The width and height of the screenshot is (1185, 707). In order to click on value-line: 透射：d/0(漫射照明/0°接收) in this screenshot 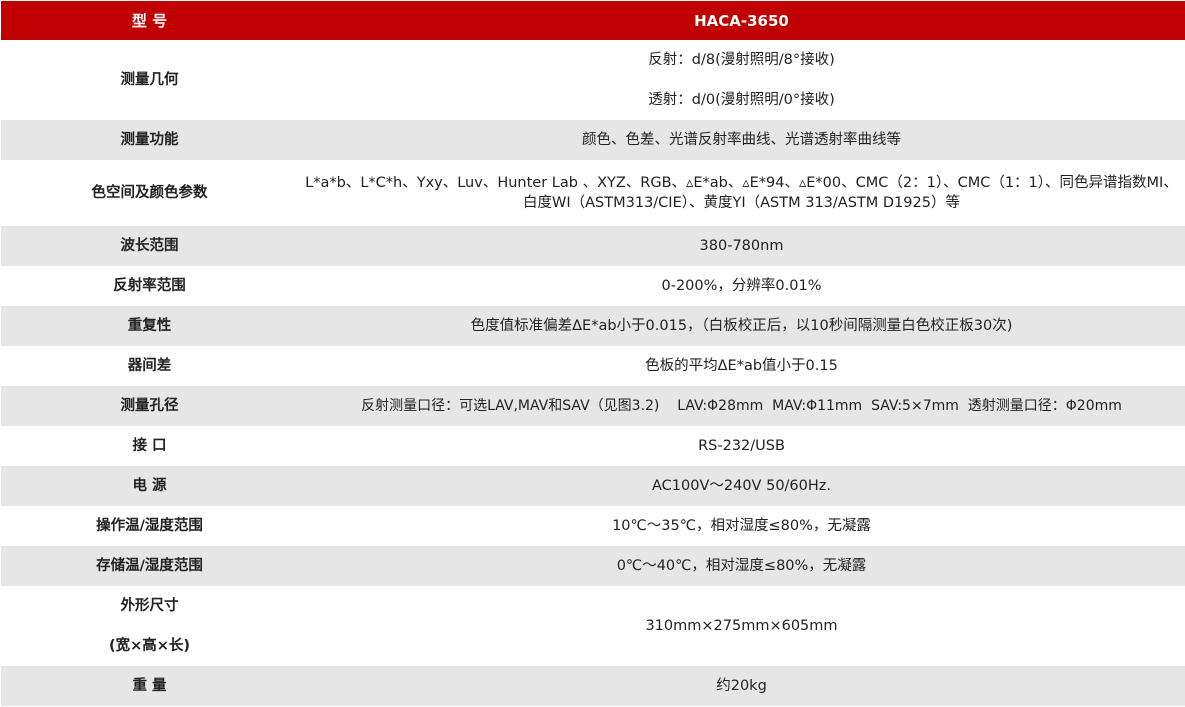, I will do `click(741, 100)`.